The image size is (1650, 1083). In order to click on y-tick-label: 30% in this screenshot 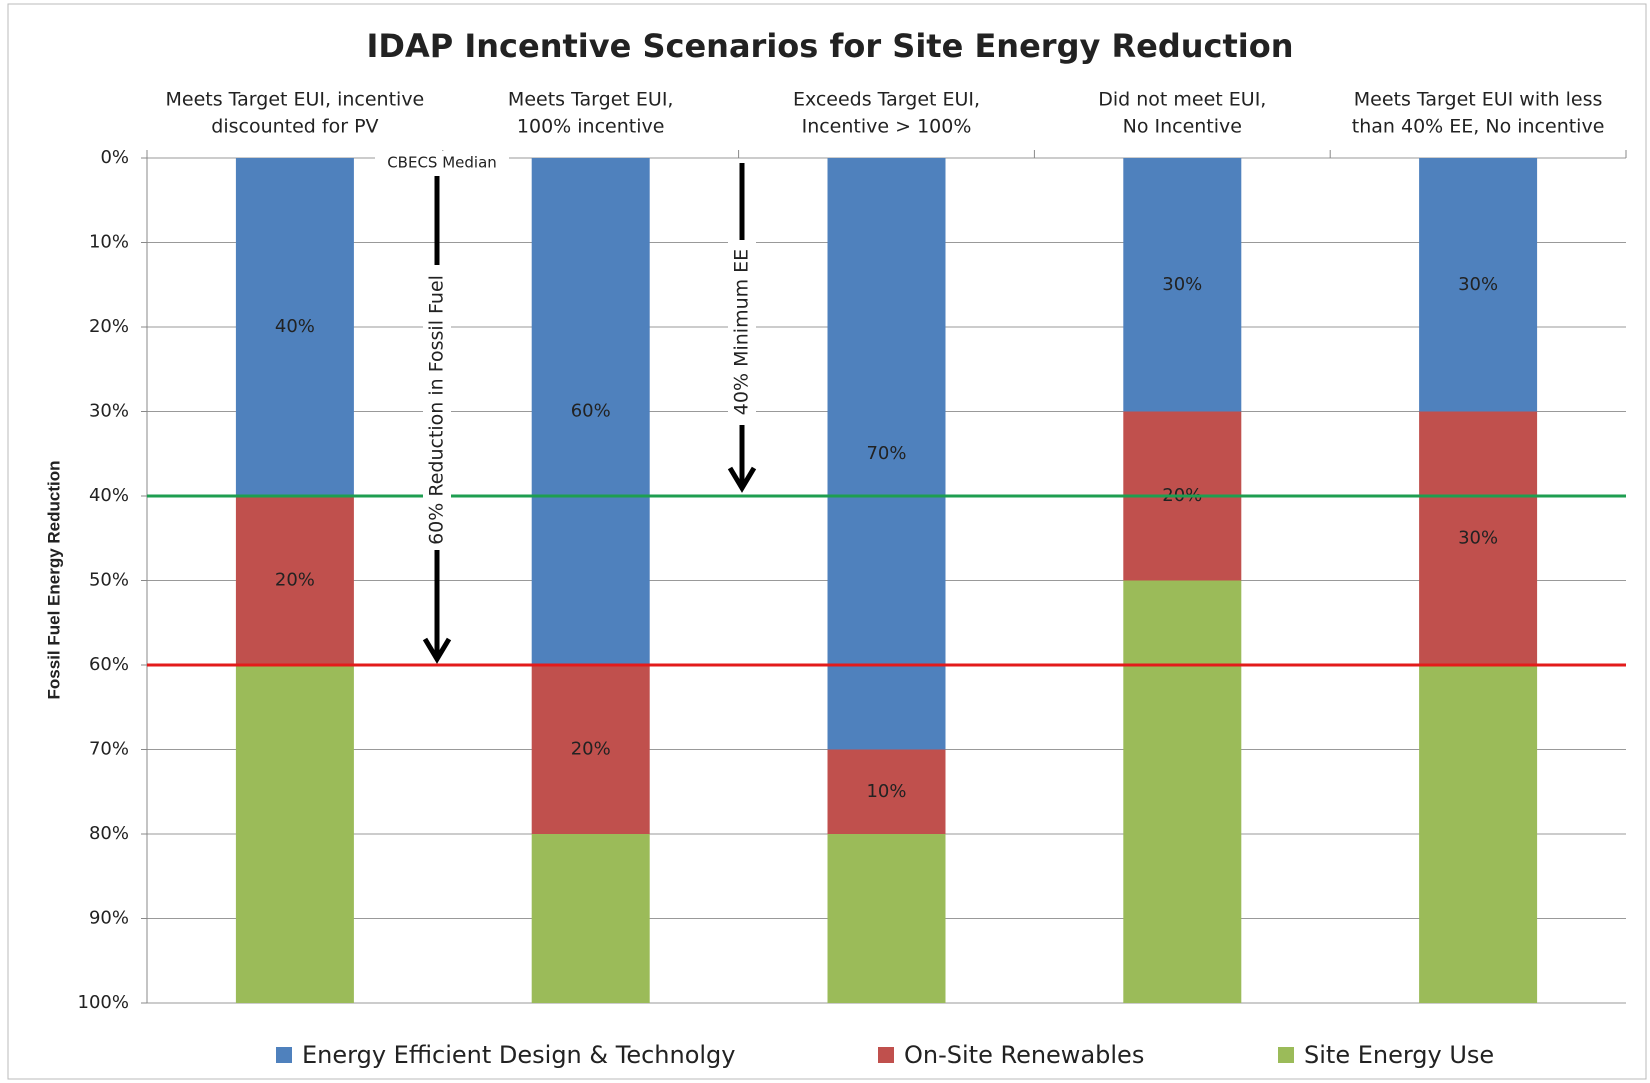, I will do `click(109, 411)`.